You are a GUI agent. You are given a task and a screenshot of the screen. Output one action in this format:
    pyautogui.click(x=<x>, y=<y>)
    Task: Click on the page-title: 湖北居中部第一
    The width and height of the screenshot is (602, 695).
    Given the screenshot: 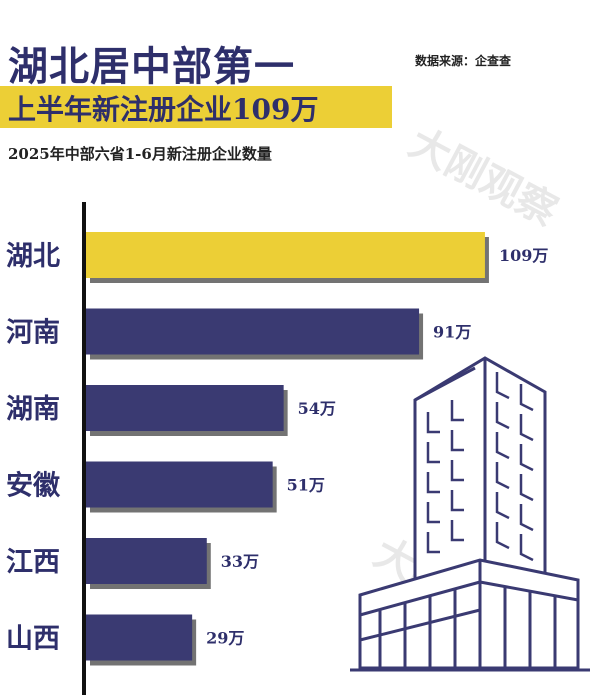 What is the action you would take?
    pyautogui.click(x=151, y=66)
    